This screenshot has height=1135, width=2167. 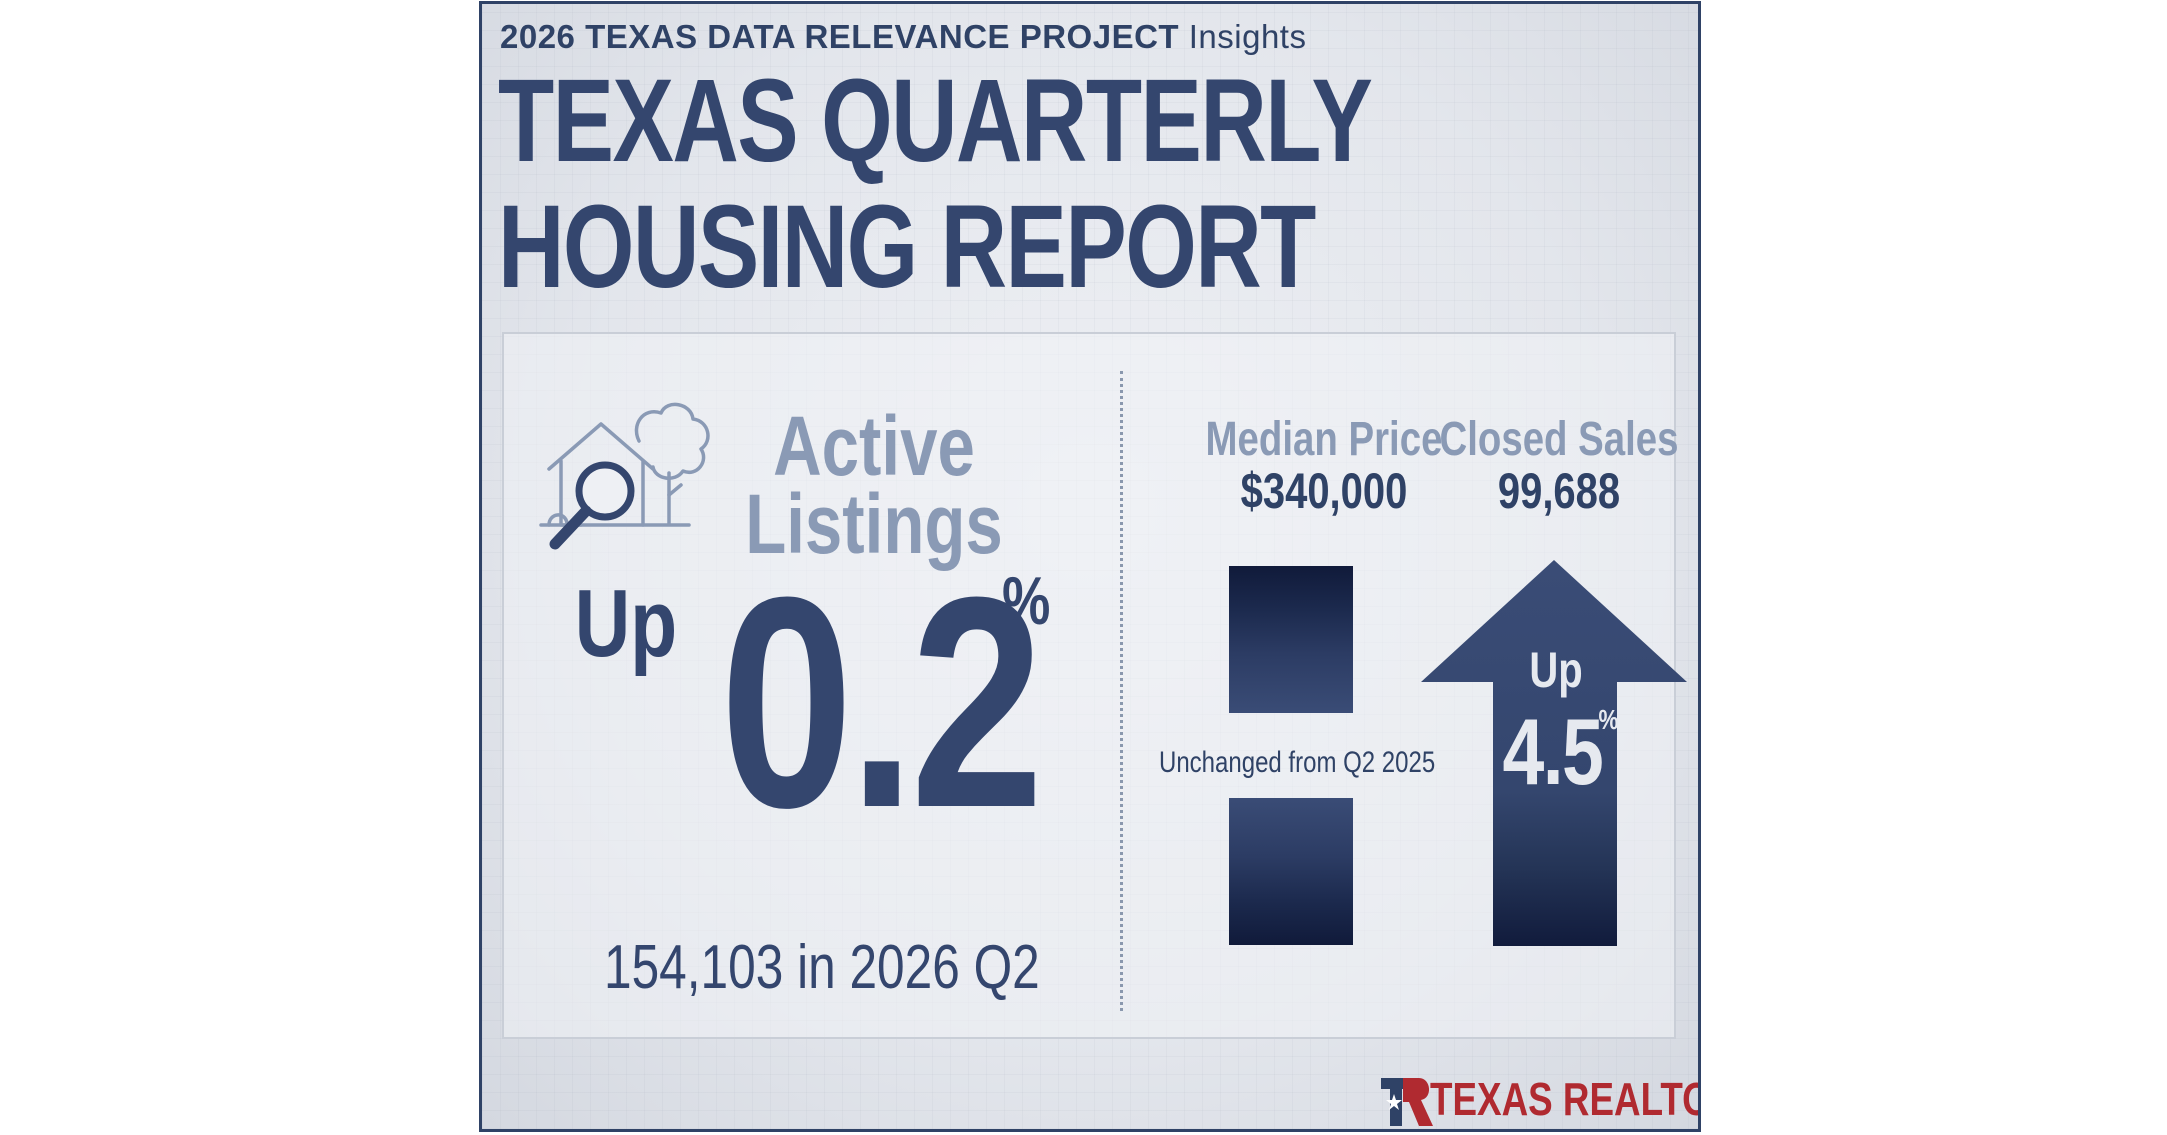 I want to click on median-price-label: Median Price, so click(x=1324, y=439).